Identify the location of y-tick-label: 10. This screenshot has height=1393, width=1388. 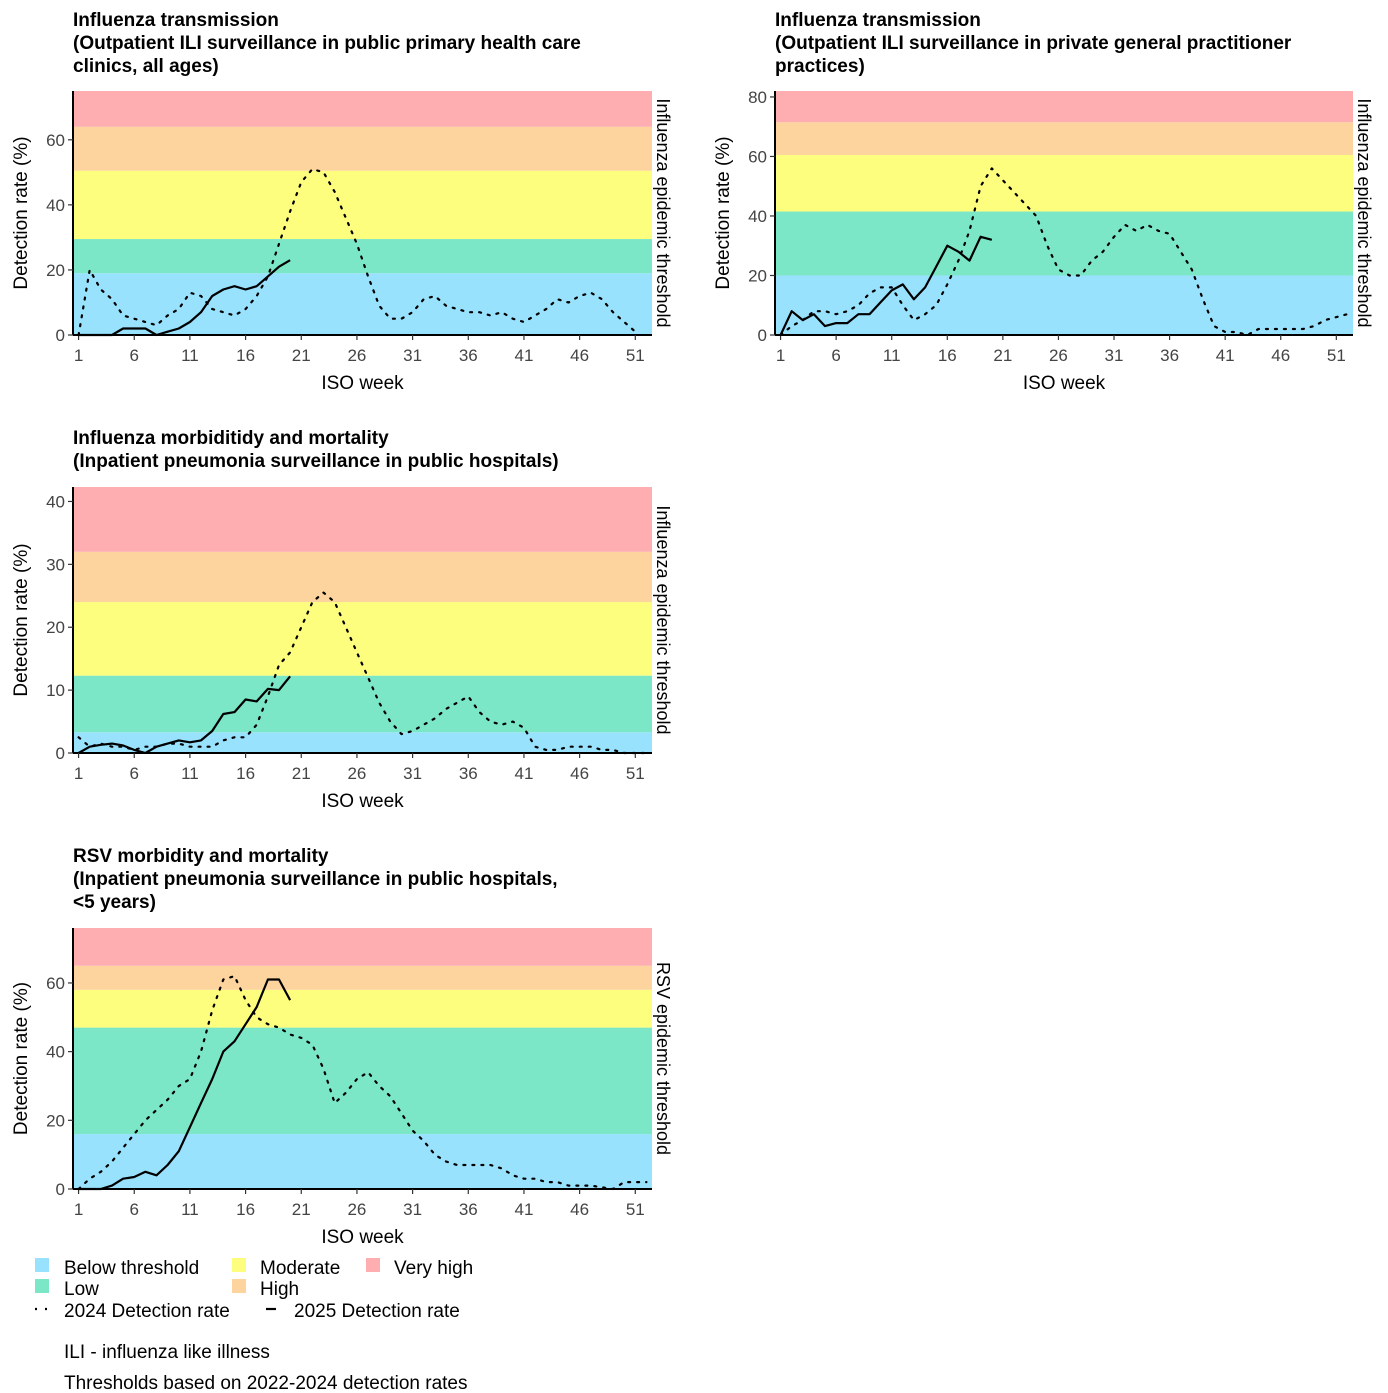
(55, 690).